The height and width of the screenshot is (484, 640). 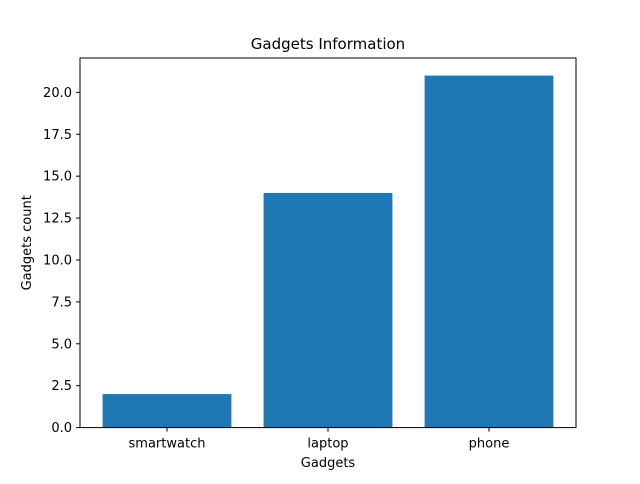 What do you see at coordinates (328, 310) in the screenshot?
I see `bar-laptop` at bounding box center [328, 310].